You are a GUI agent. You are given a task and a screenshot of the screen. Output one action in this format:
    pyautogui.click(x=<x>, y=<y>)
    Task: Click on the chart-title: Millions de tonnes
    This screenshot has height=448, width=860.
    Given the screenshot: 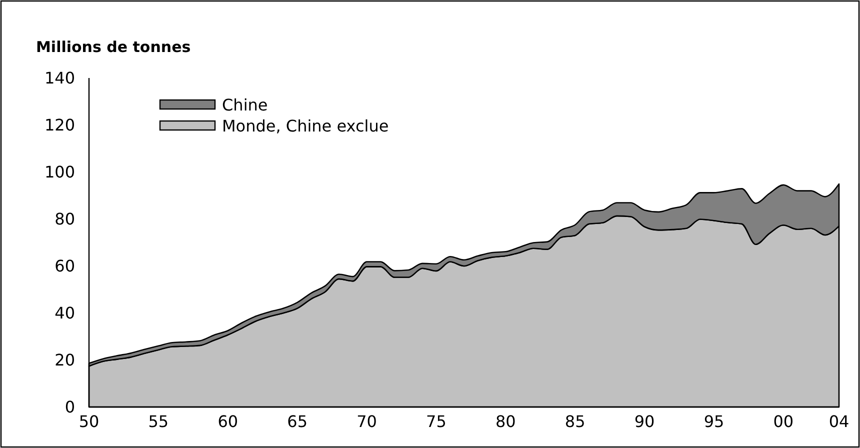 What is the action you would take?
    pyautogui.click(x=113, y=47)
    